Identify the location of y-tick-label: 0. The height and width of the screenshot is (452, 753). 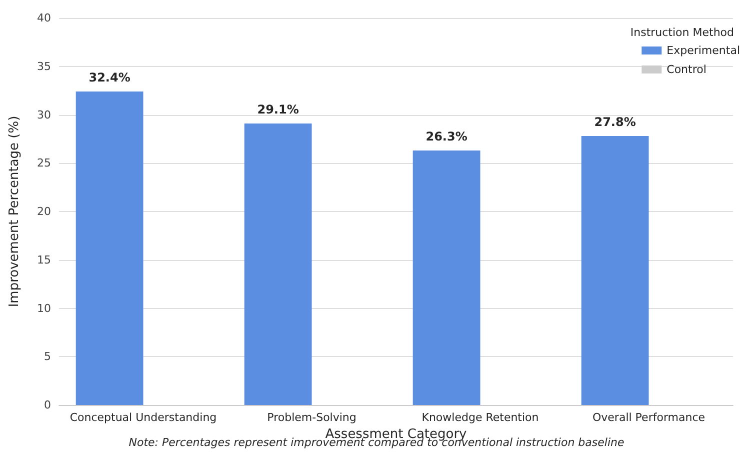
(47, 405).